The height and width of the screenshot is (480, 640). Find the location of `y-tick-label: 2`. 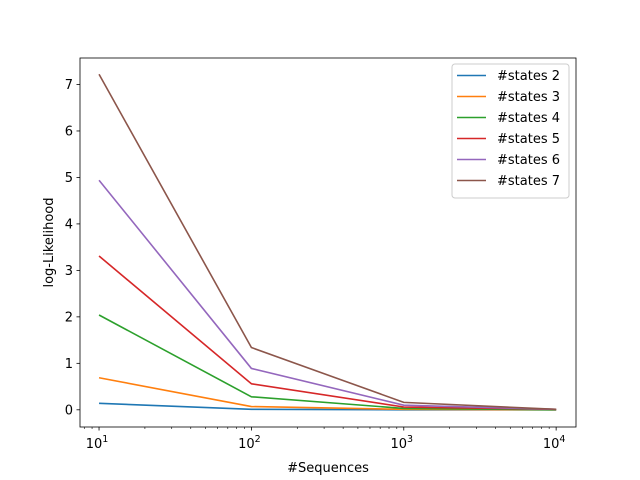

y-tick-label: 2 is located at coordinates (69, 317).